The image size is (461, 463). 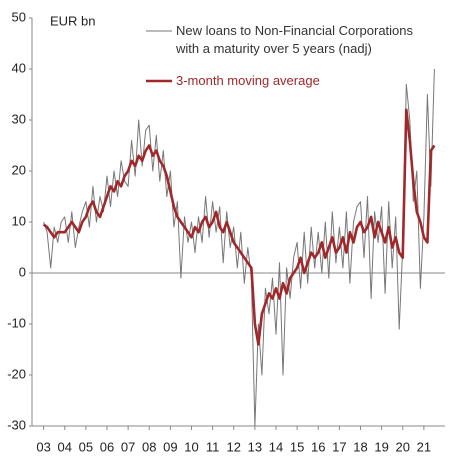 What do you see at coordinates (424, 446) in the screenshot?
I see `x-tick-label: 21` at bounding box center [424, 446].